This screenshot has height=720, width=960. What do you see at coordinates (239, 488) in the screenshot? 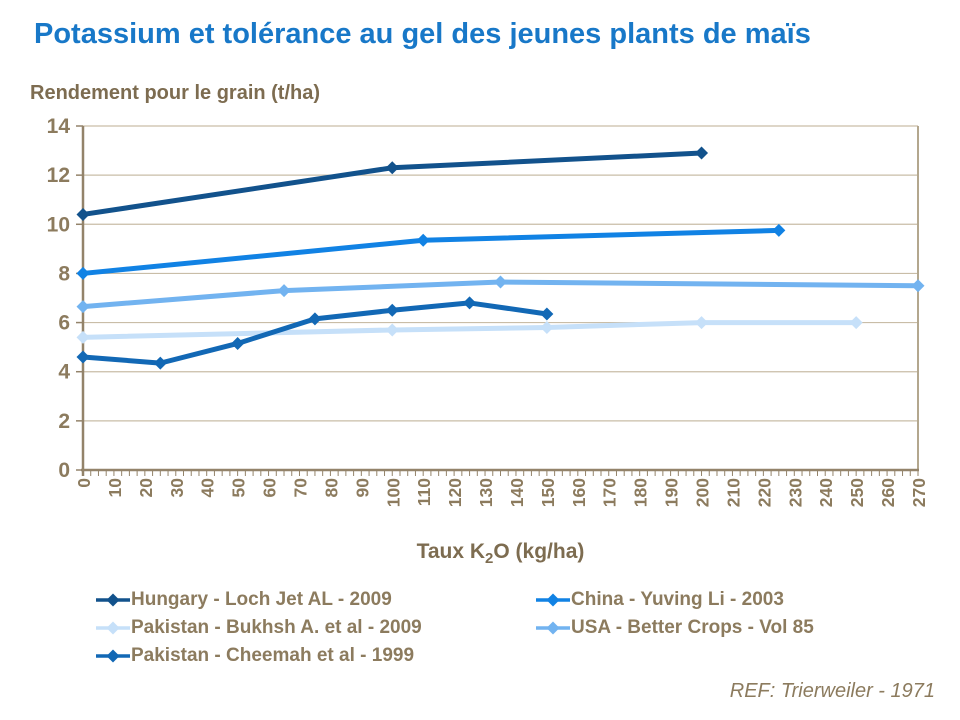
I see `x-tick-label: 50` at bounding box center [239, 488].